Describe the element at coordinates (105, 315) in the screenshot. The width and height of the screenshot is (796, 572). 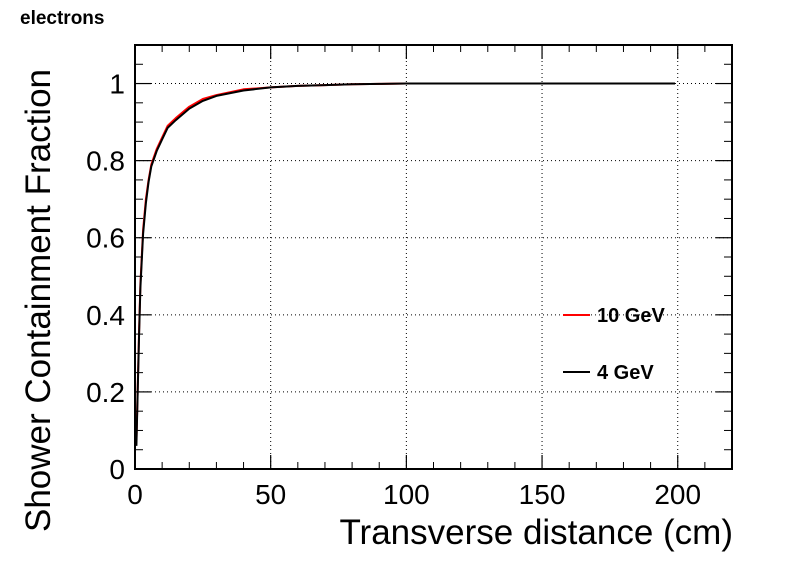
I see `y-tick-label: 0.4` at that location.